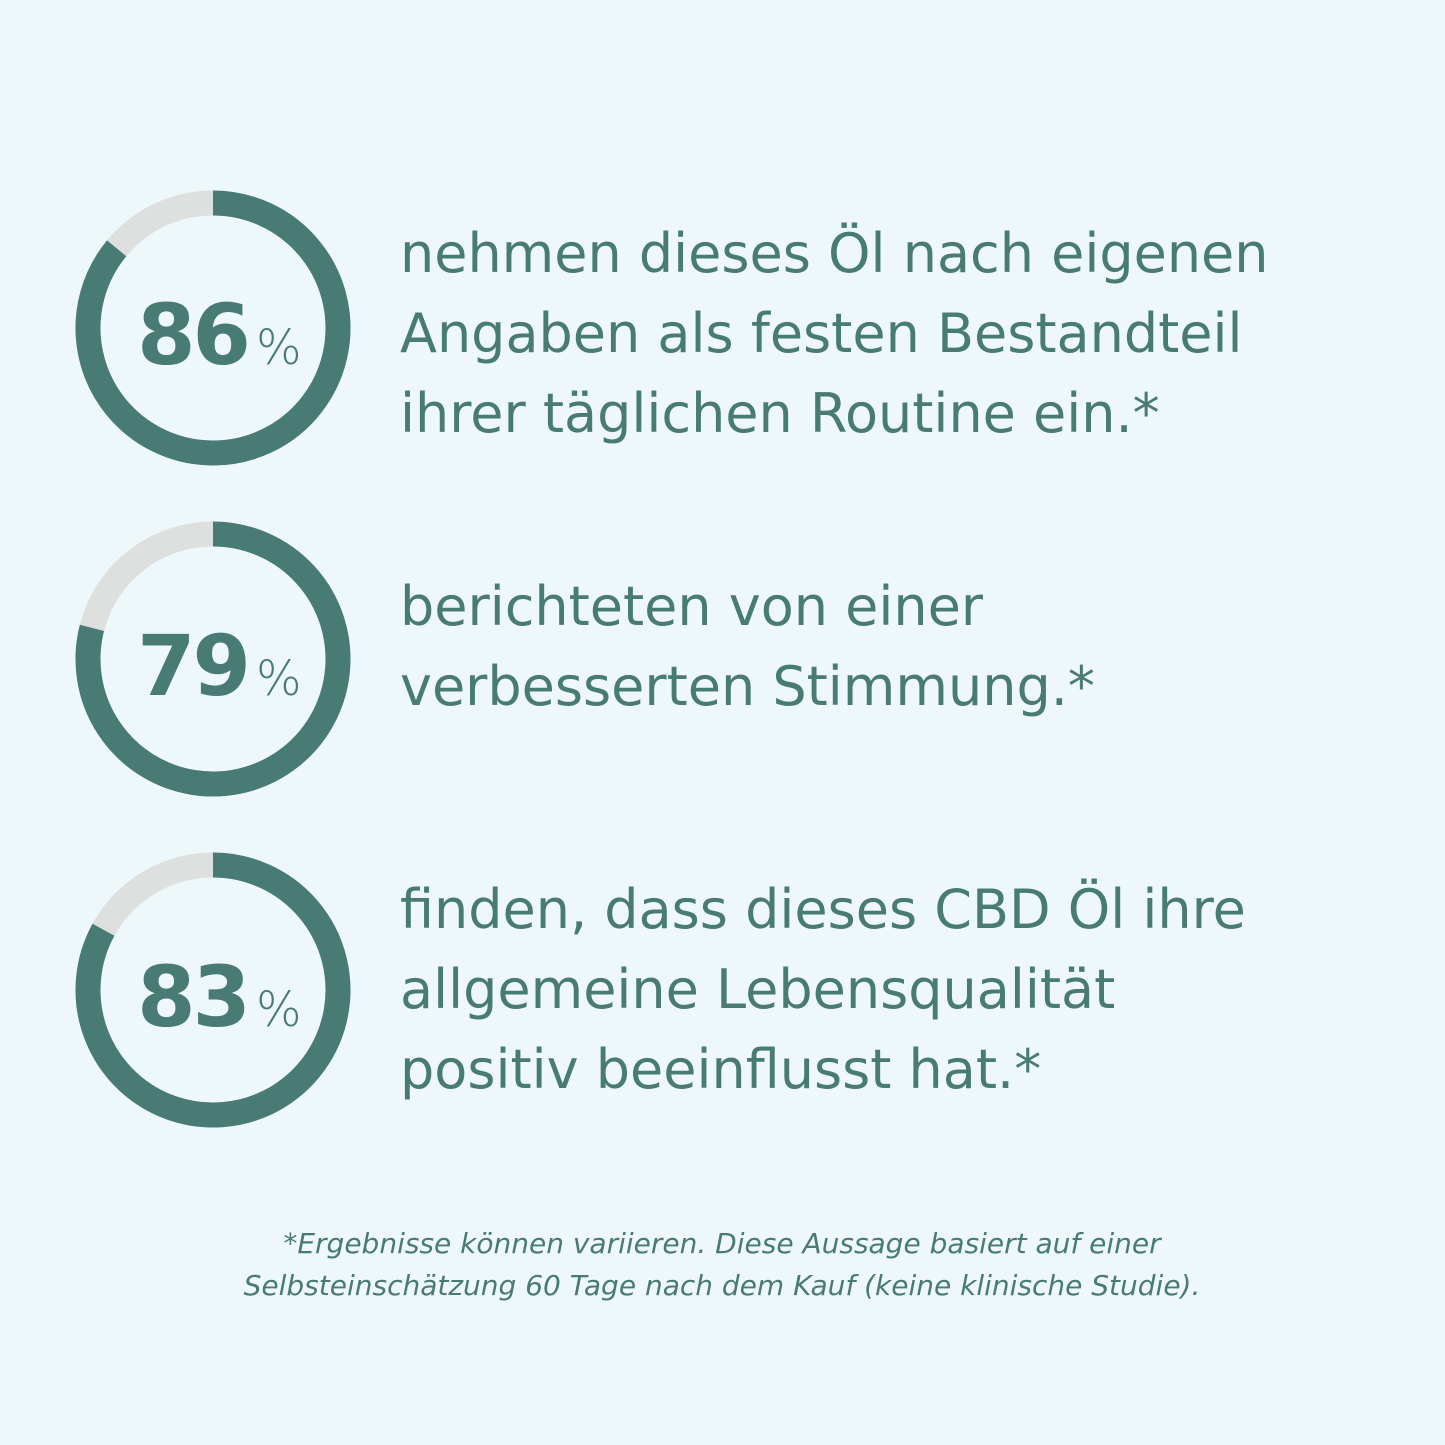 The width and height of the screenshot is (1445, 1445). What do you see at coordinates (823, 909) in the screenshot?
I see `stat-text: finden, dass dieses CBD Öl ihre` at bounding box center [823, 909].